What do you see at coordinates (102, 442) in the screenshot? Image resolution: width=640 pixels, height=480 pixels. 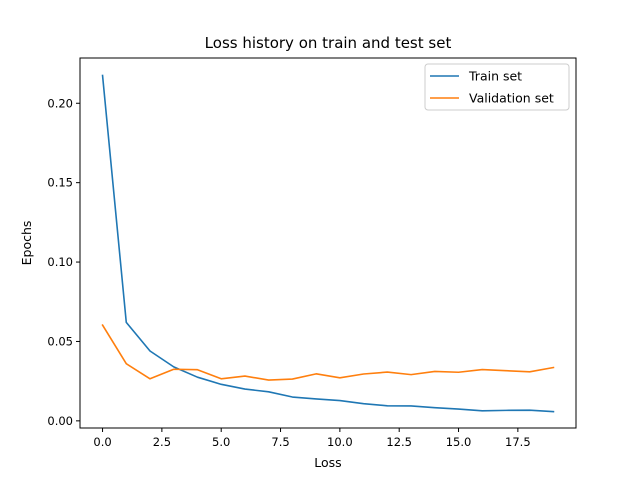 I see `x-tick-label: 0.0` at bounding box center [102, 442].